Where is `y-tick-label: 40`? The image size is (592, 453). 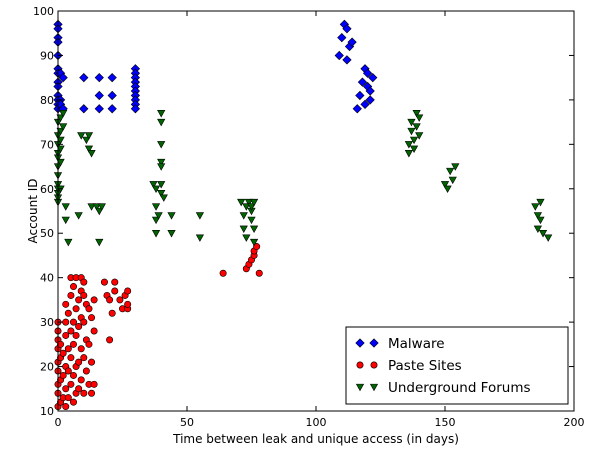
y-tick-label: 40 is located at coordinates (47, 278).